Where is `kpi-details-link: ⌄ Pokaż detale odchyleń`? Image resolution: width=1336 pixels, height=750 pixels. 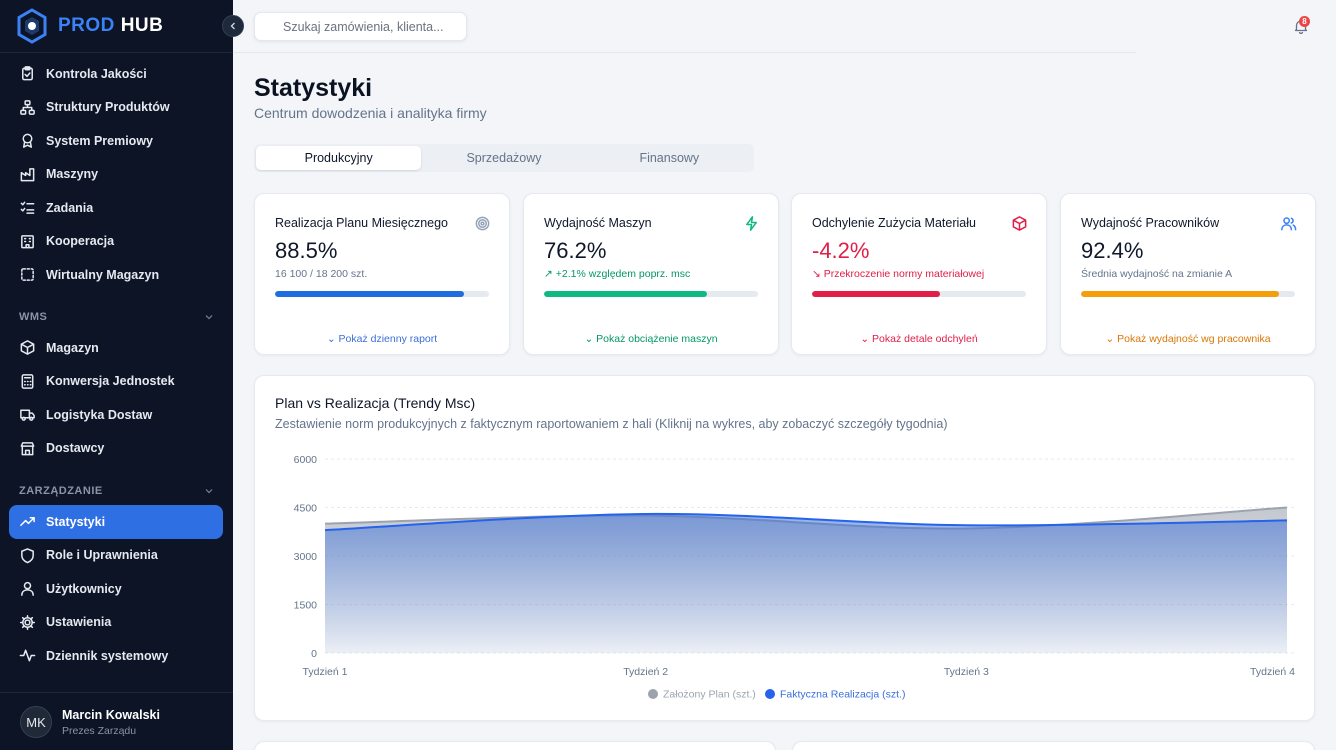 kpi-details-link: ⌄ Pokaż detale odchyleń is located at coordinates (919, 339).